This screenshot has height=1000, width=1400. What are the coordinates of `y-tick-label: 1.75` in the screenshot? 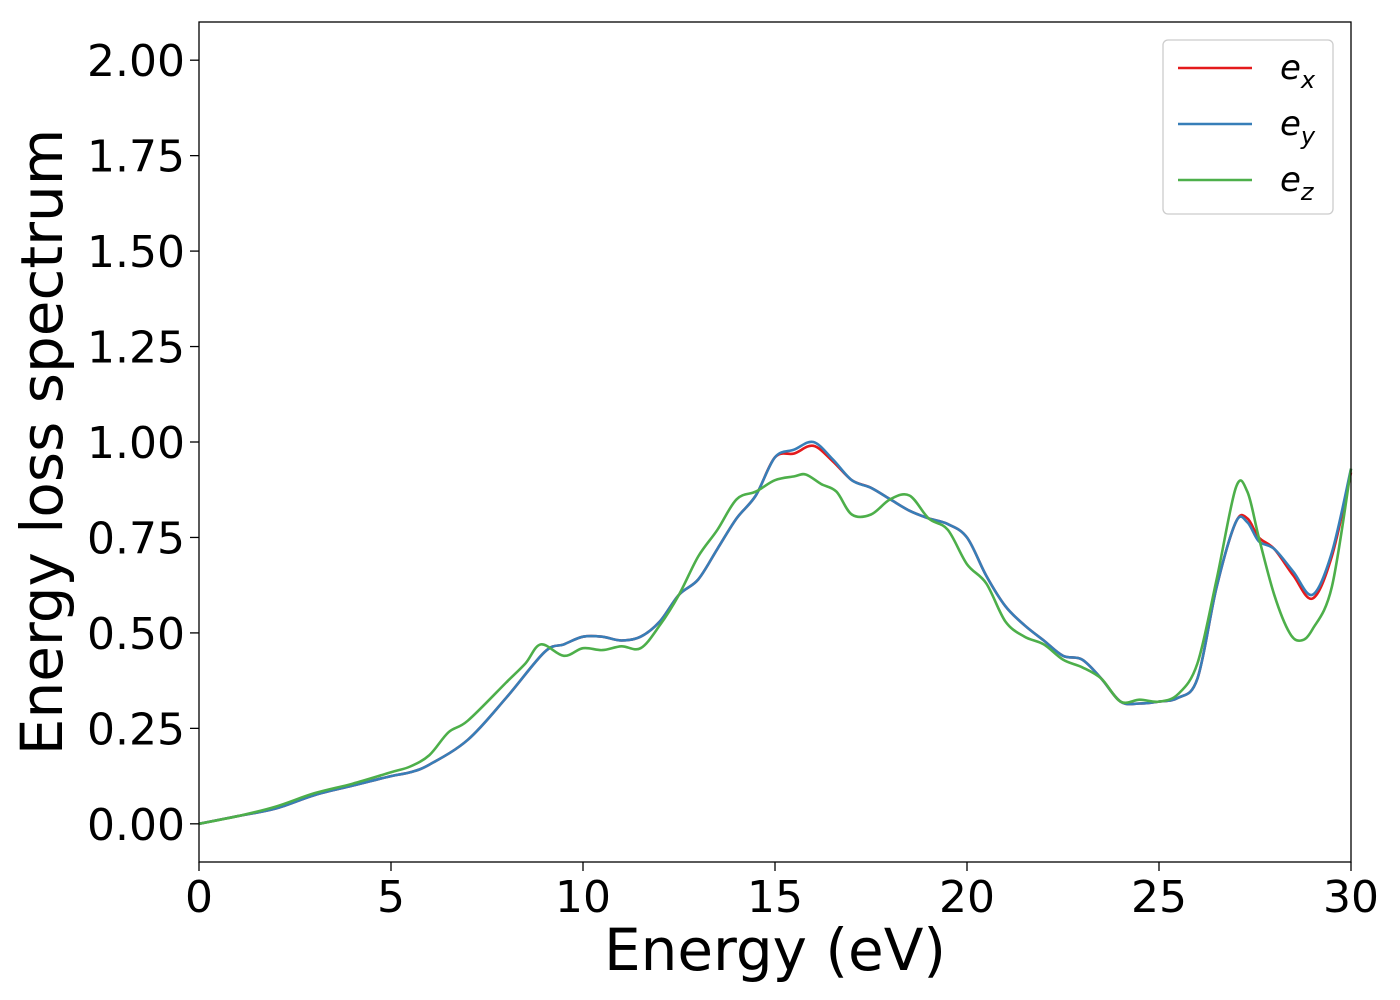 It's located at (136, 157).